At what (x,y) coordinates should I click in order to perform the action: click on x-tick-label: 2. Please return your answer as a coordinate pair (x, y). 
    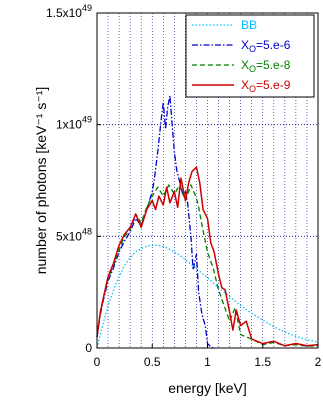
    Looking at the image, I should click on (318, 362).